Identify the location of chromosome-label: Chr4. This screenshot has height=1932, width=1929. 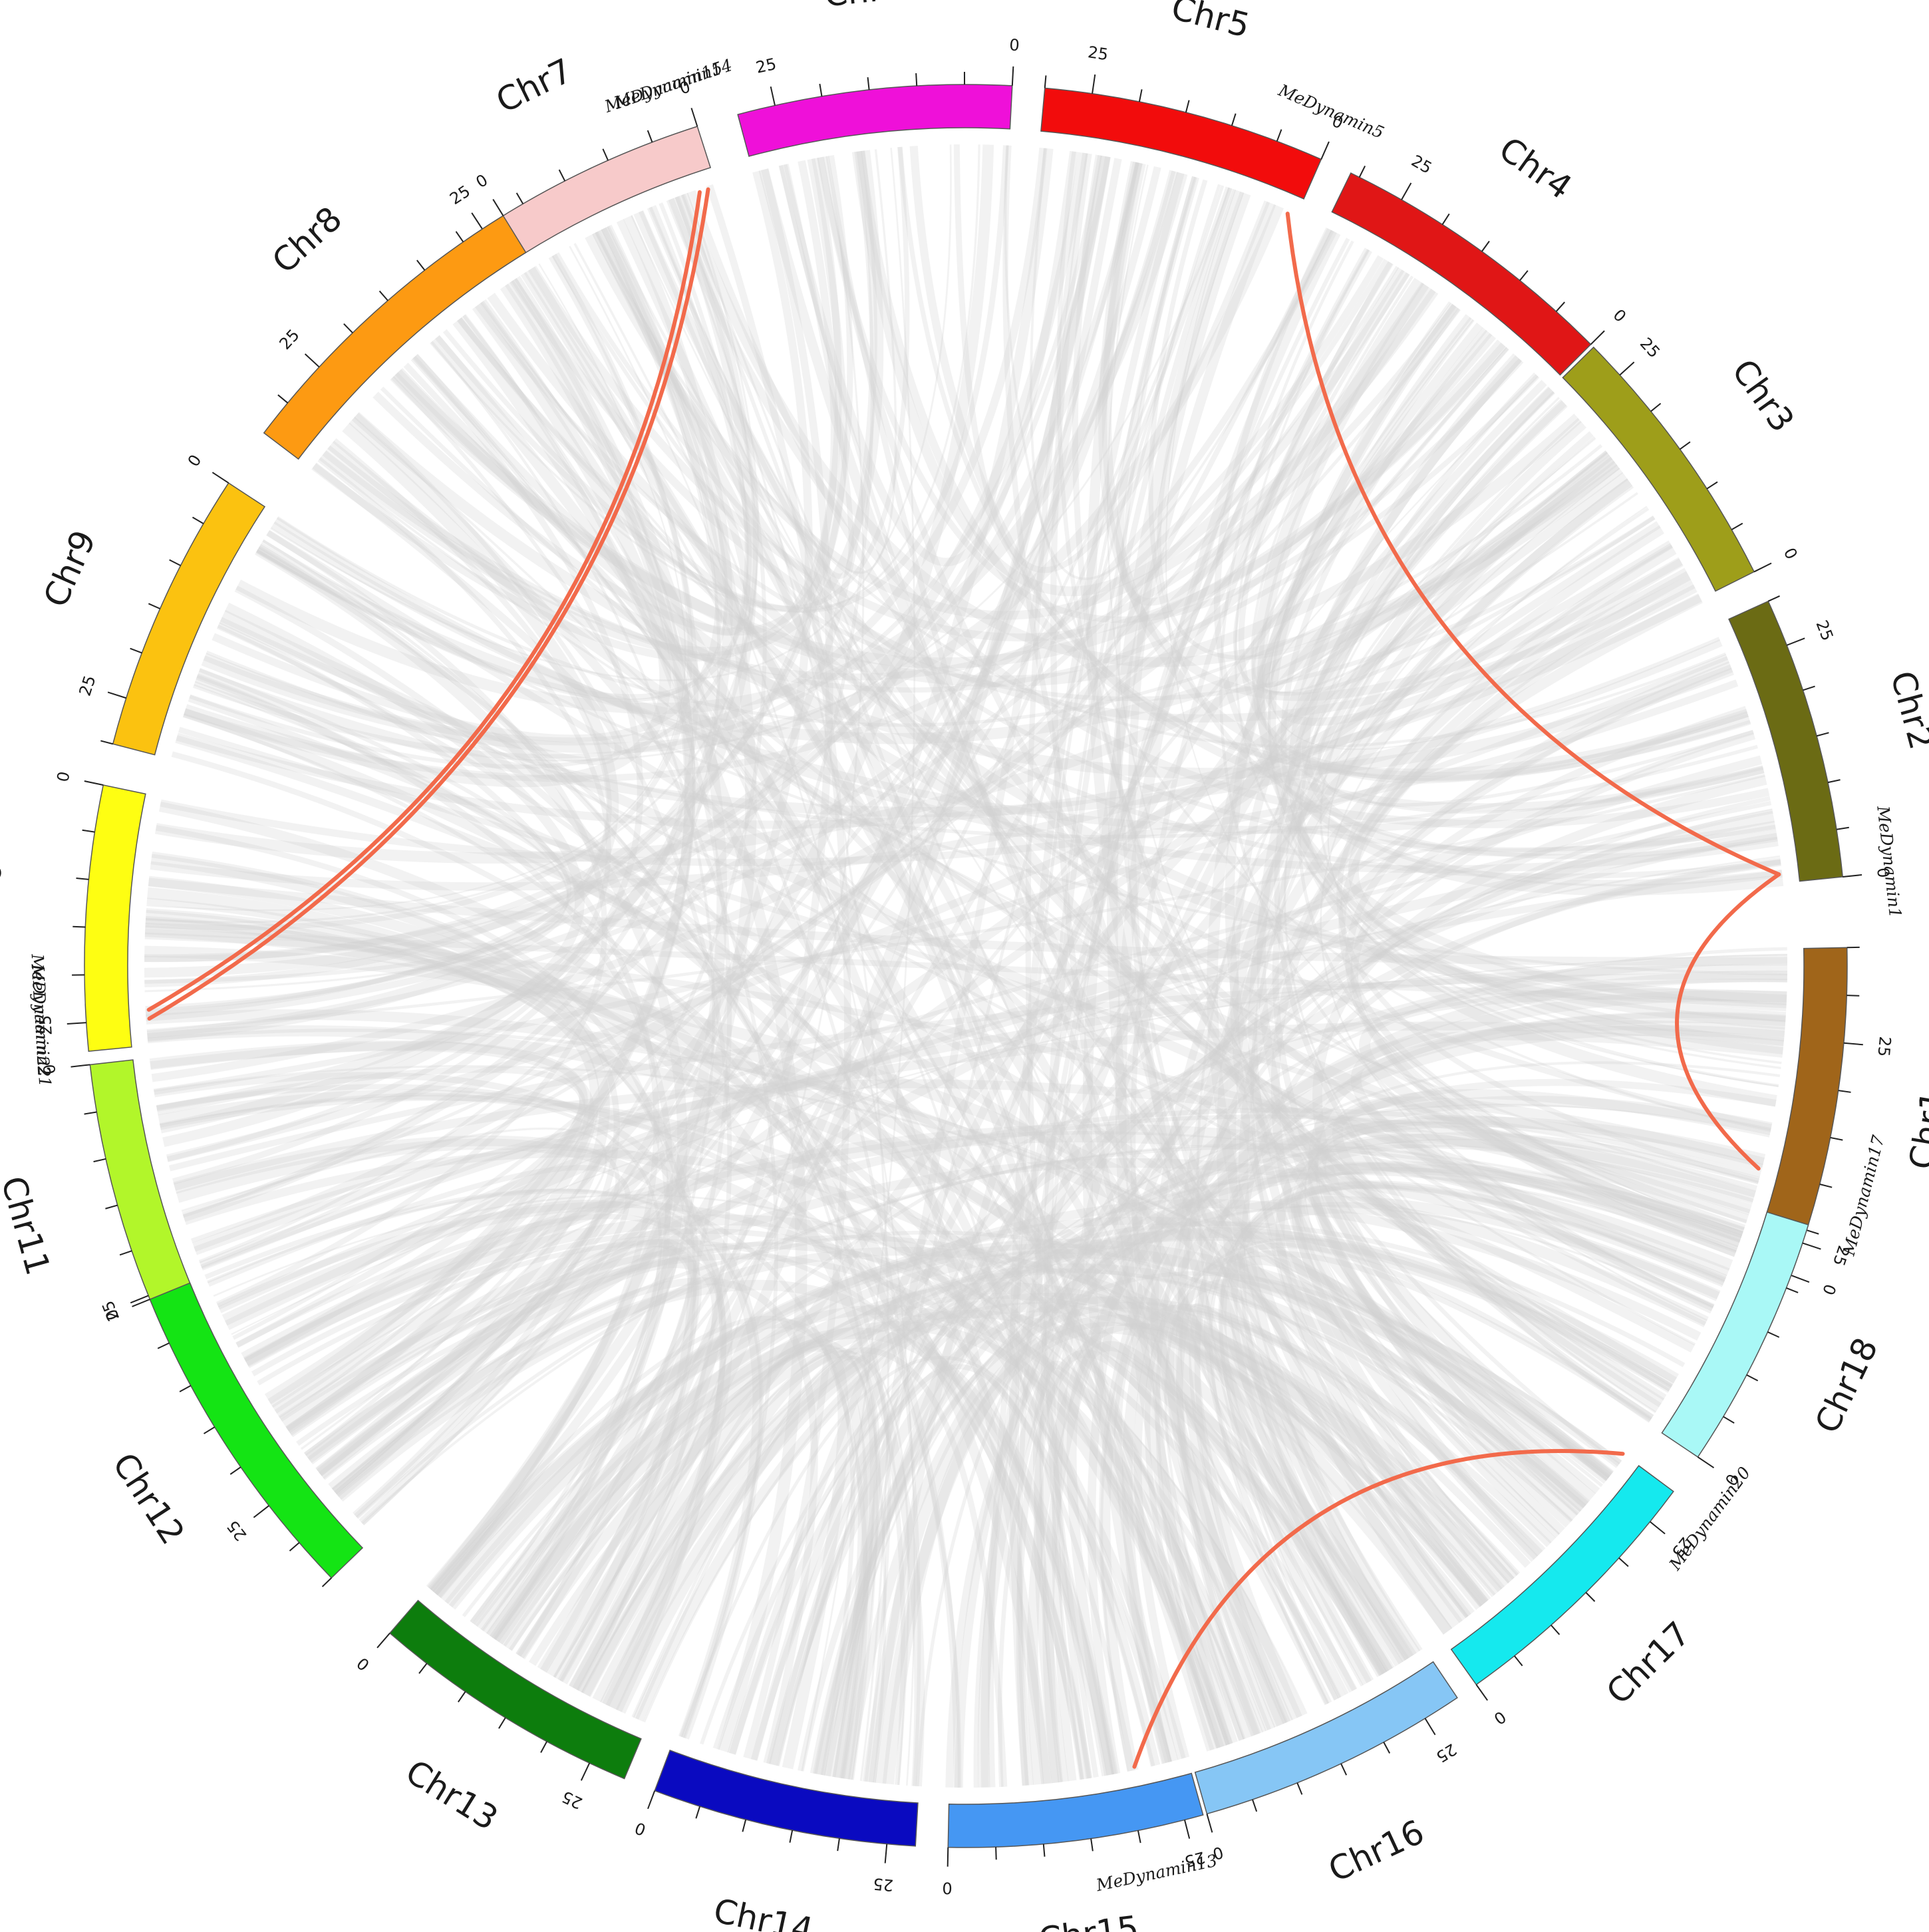
(1535, 168).